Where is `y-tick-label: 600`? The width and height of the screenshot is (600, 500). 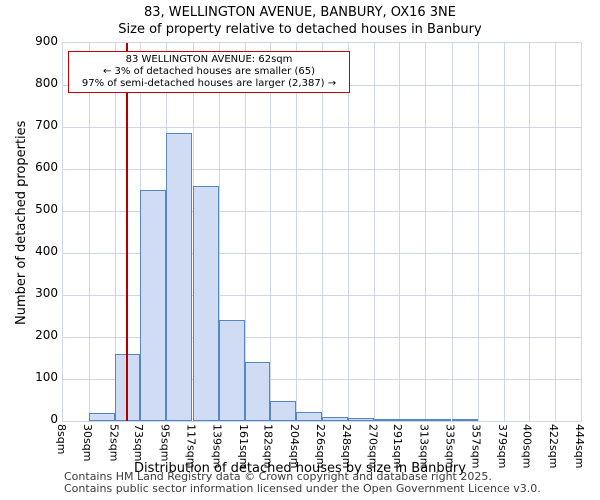
y-tick-label: 600 is located at coordinates (46, 167).